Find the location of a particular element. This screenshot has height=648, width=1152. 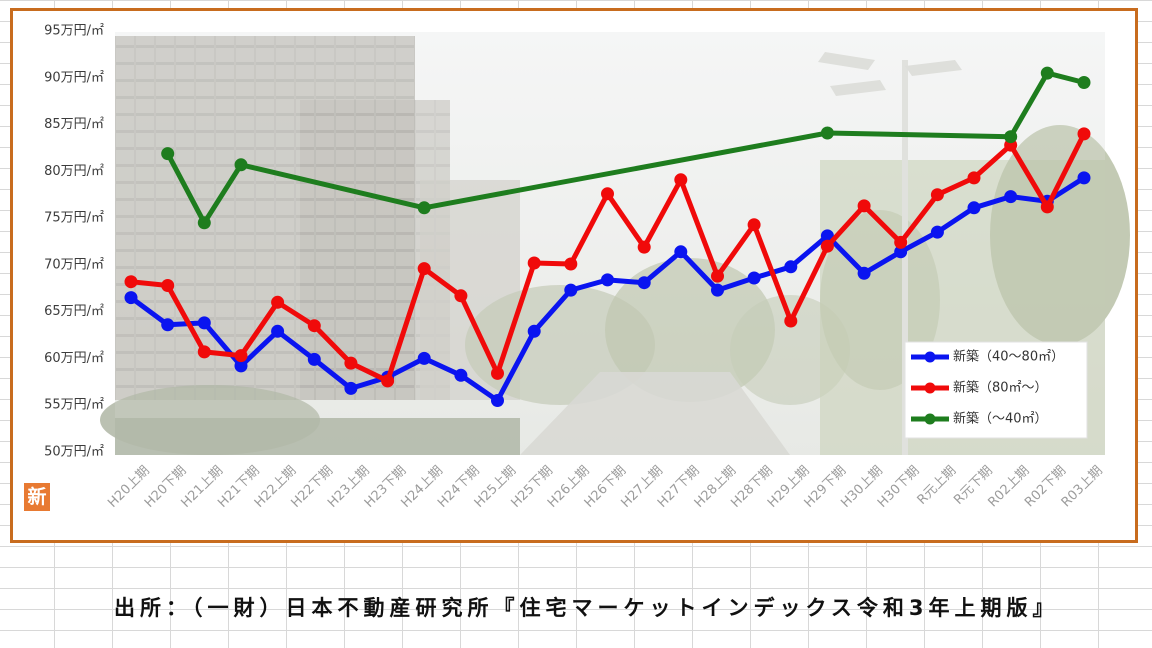

y-tick-label: 95万円/㎡ is located at coordinates (74, 31).